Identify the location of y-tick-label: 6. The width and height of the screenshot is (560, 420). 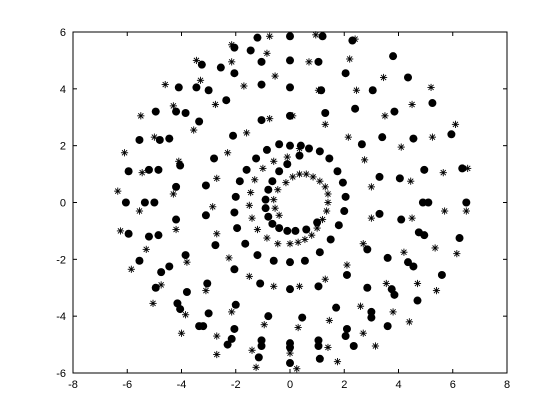
(63, 33).